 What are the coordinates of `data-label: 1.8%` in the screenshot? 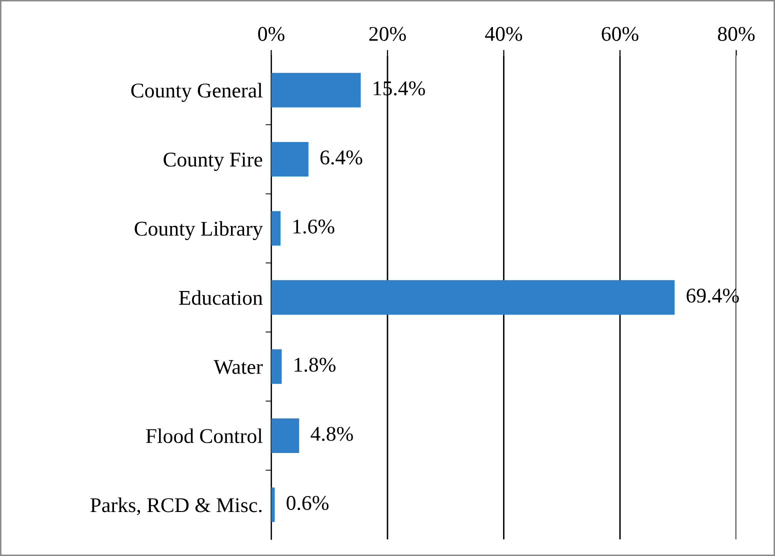 It's located at (315, 365).